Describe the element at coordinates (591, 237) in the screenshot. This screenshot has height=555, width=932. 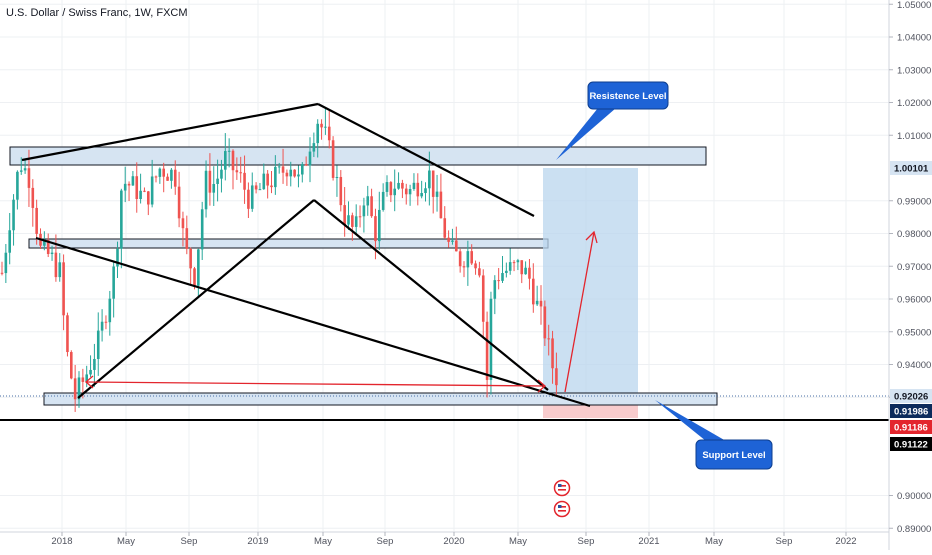
I see `projection-arrow-head` at that location.